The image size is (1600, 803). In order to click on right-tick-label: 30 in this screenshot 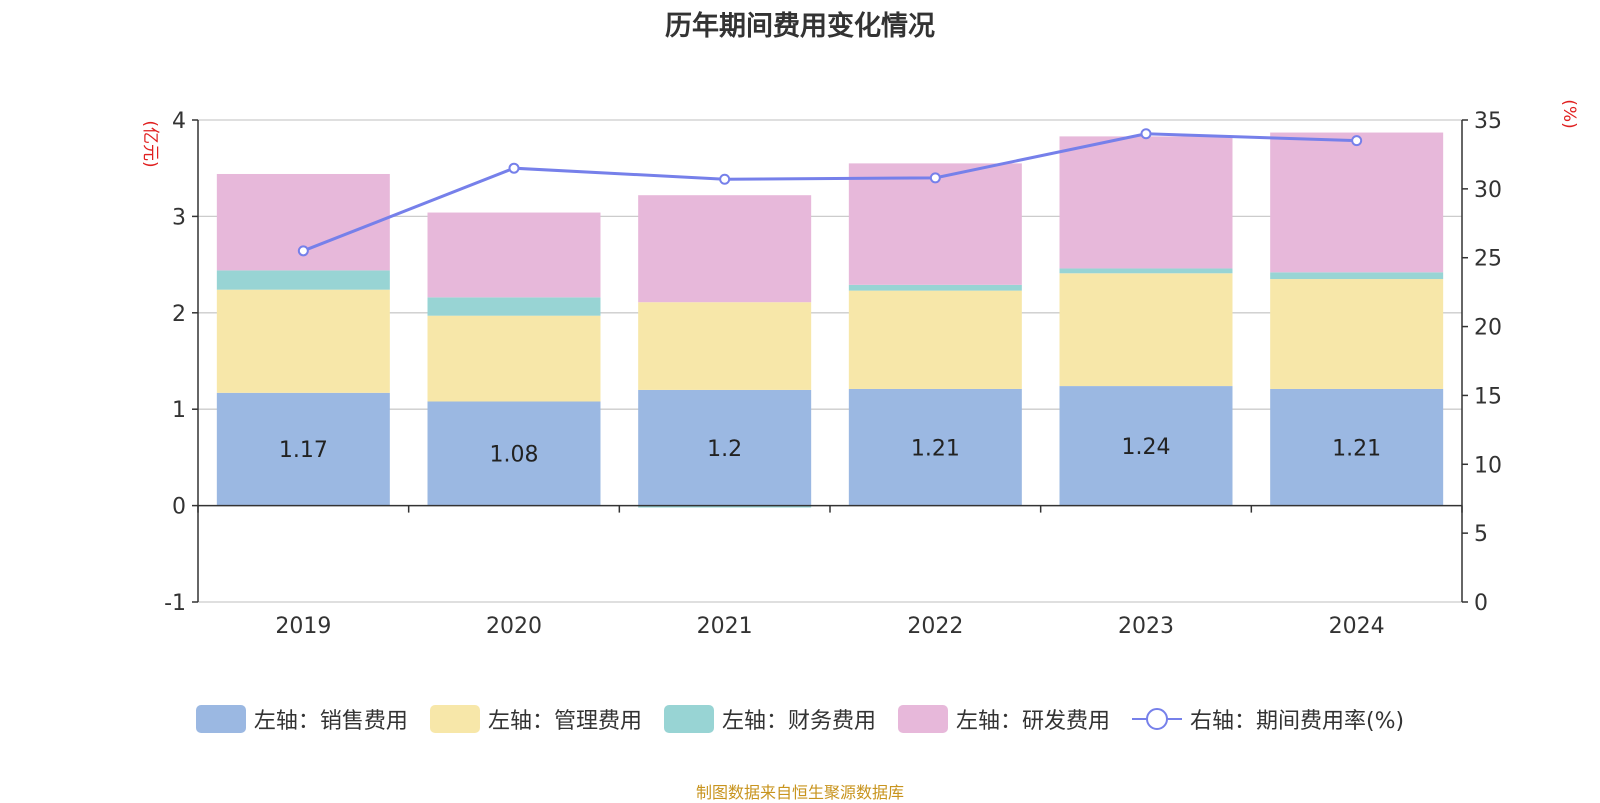, I will do `click(1488, 190)`.